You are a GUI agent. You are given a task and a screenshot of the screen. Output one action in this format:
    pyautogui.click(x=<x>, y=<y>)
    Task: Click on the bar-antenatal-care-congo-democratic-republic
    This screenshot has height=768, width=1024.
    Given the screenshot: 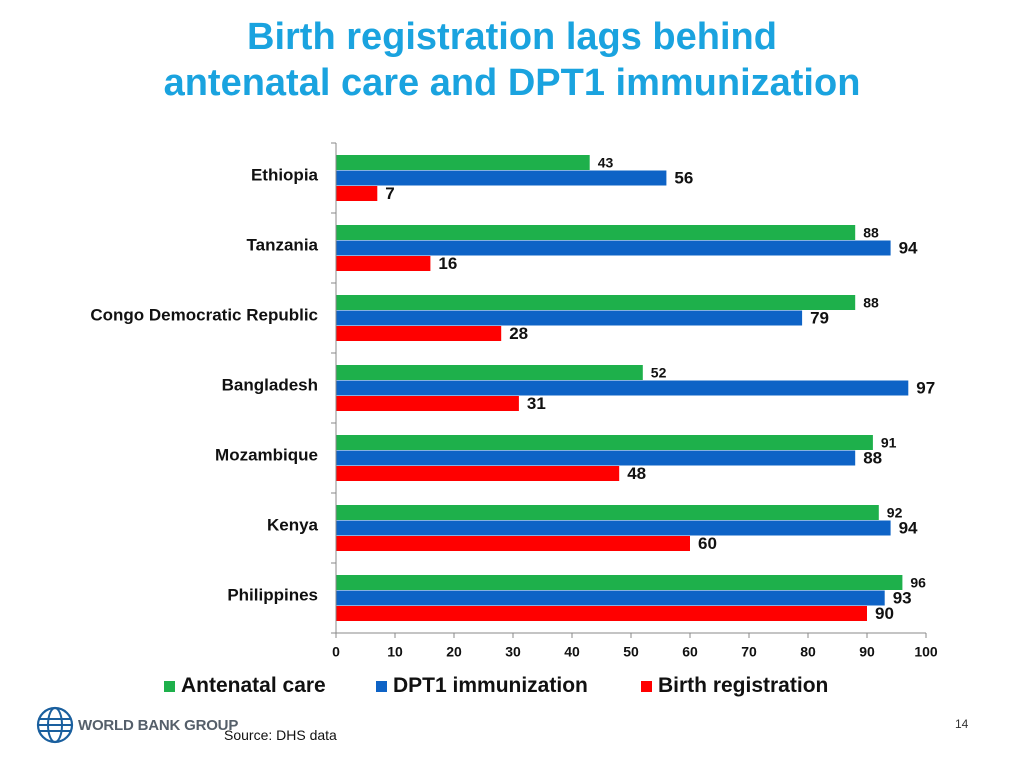 What is the action you would take?
    pyautogui.click(x=596, y=302)
    